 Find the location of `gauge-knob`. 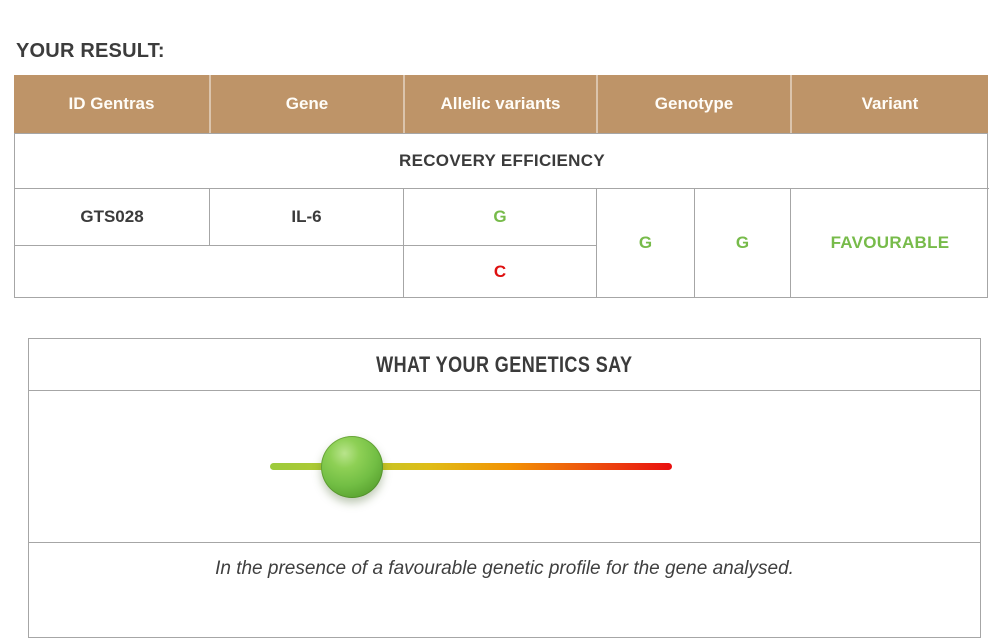

gauge-knob is located at coordinates (352, 467).